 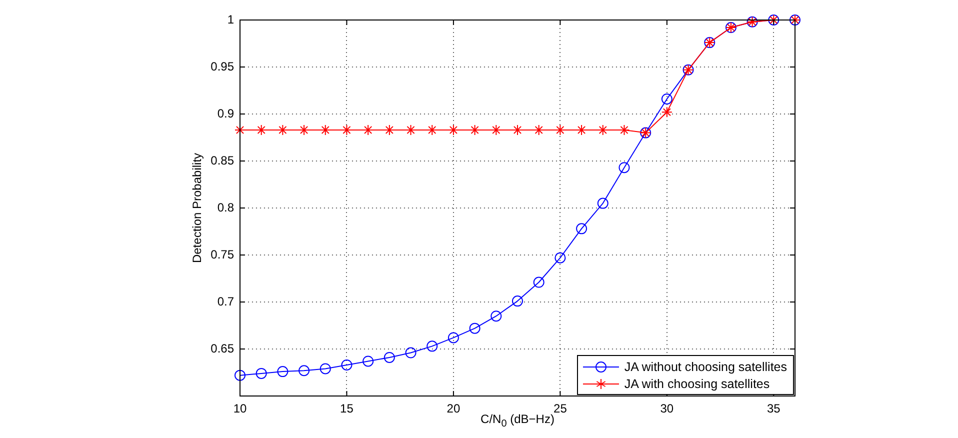 What do you see at coordinates (561, 409) in the screenshot?
I see `x-tick-label: 25` at bounding box center [561, 409].